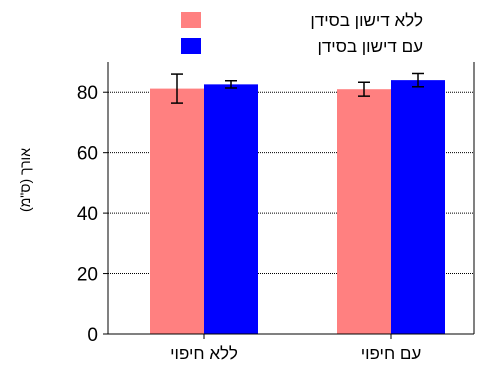 The height and width of the screenshot is (369, 478). Describe the element at coordinates (366, 20) in the screenshot. I see `legend-label: ללא דישון בסידן` at that location.